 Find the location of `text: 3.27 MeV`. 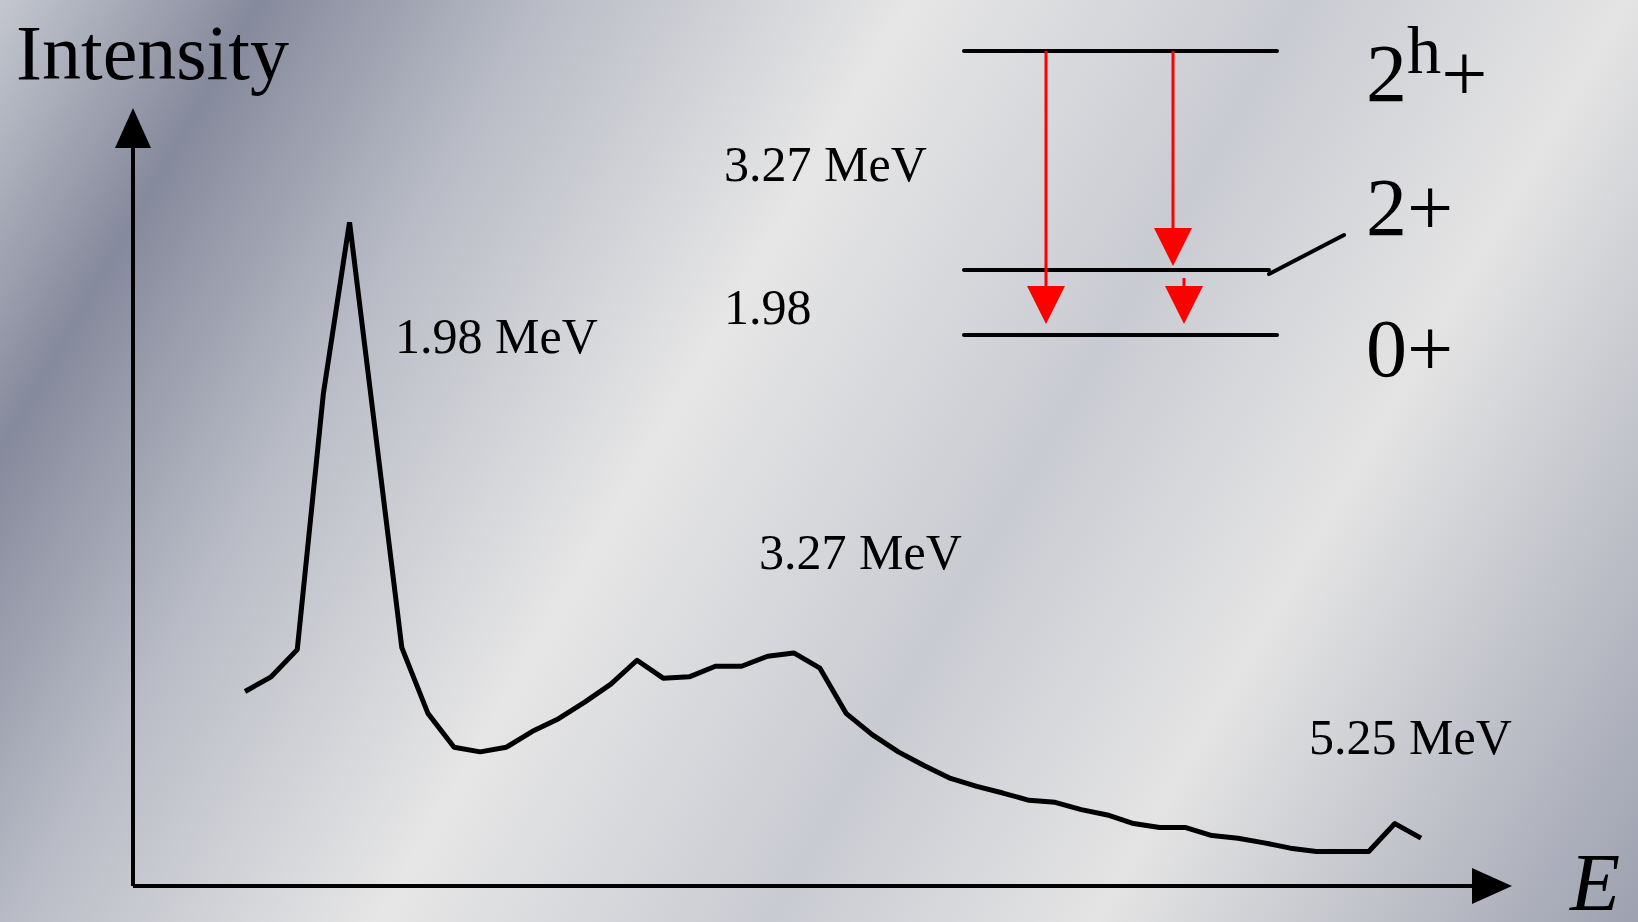

text: 3.27 MeV is located at coordinates (825, 164).